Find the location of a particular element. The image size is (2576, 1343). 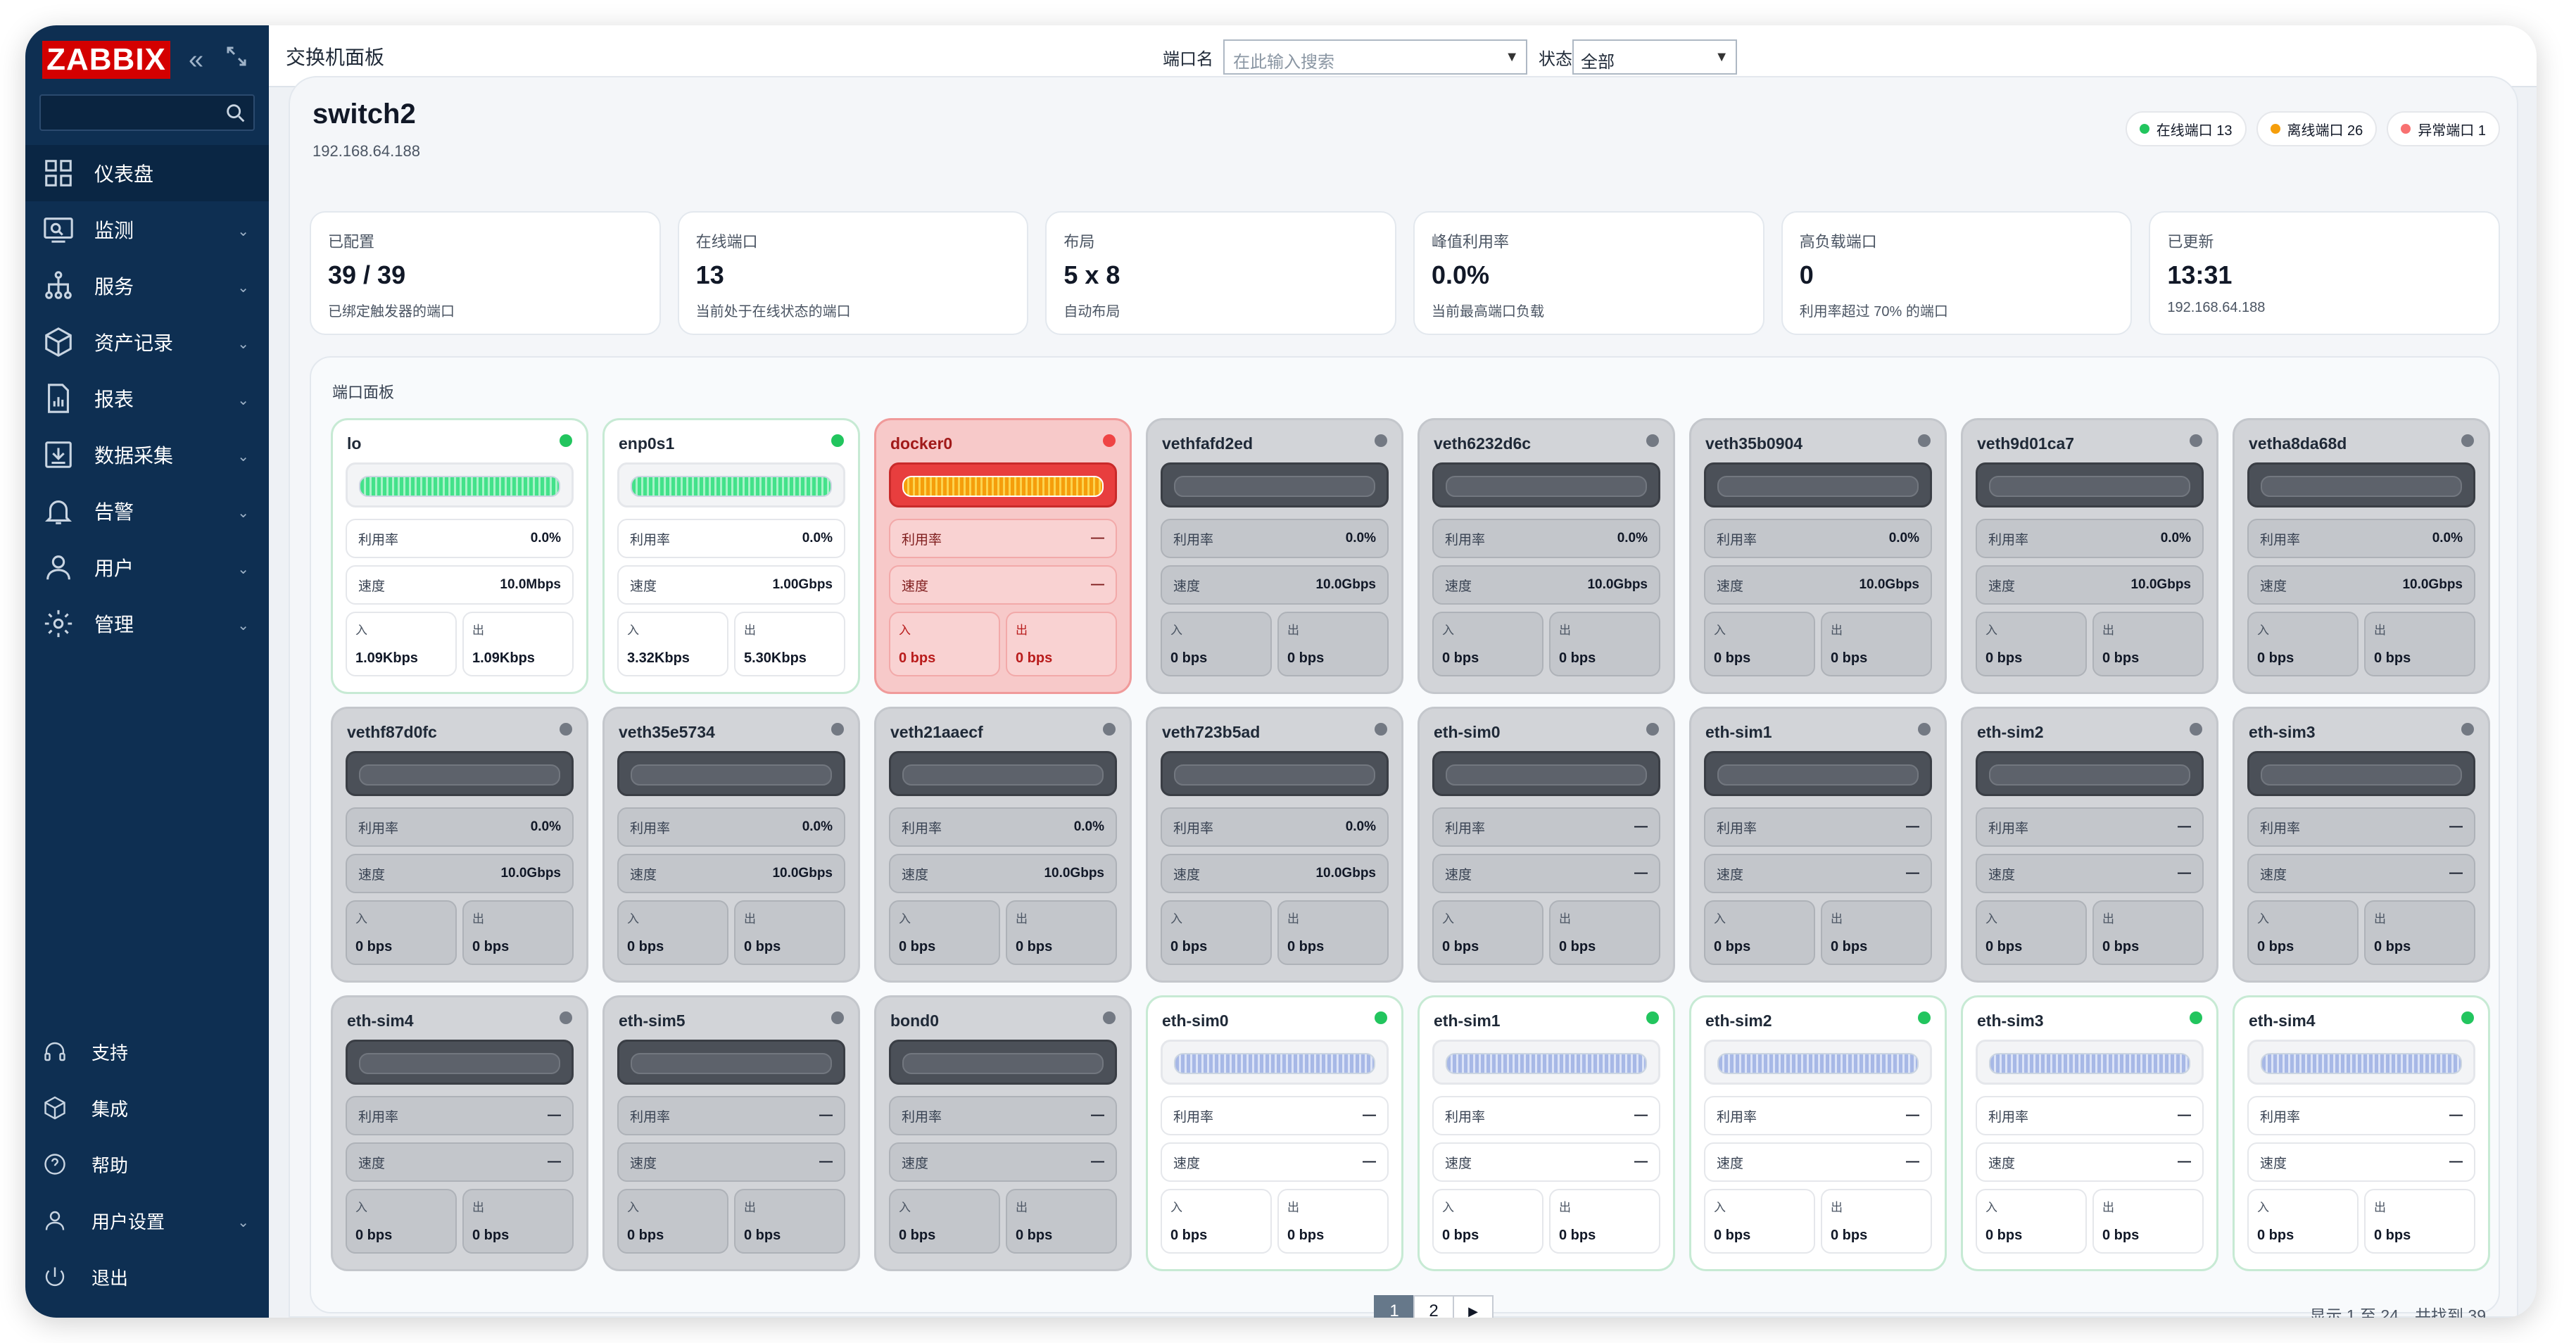

utilization-value: — is located at coordinates (1369, 1115).